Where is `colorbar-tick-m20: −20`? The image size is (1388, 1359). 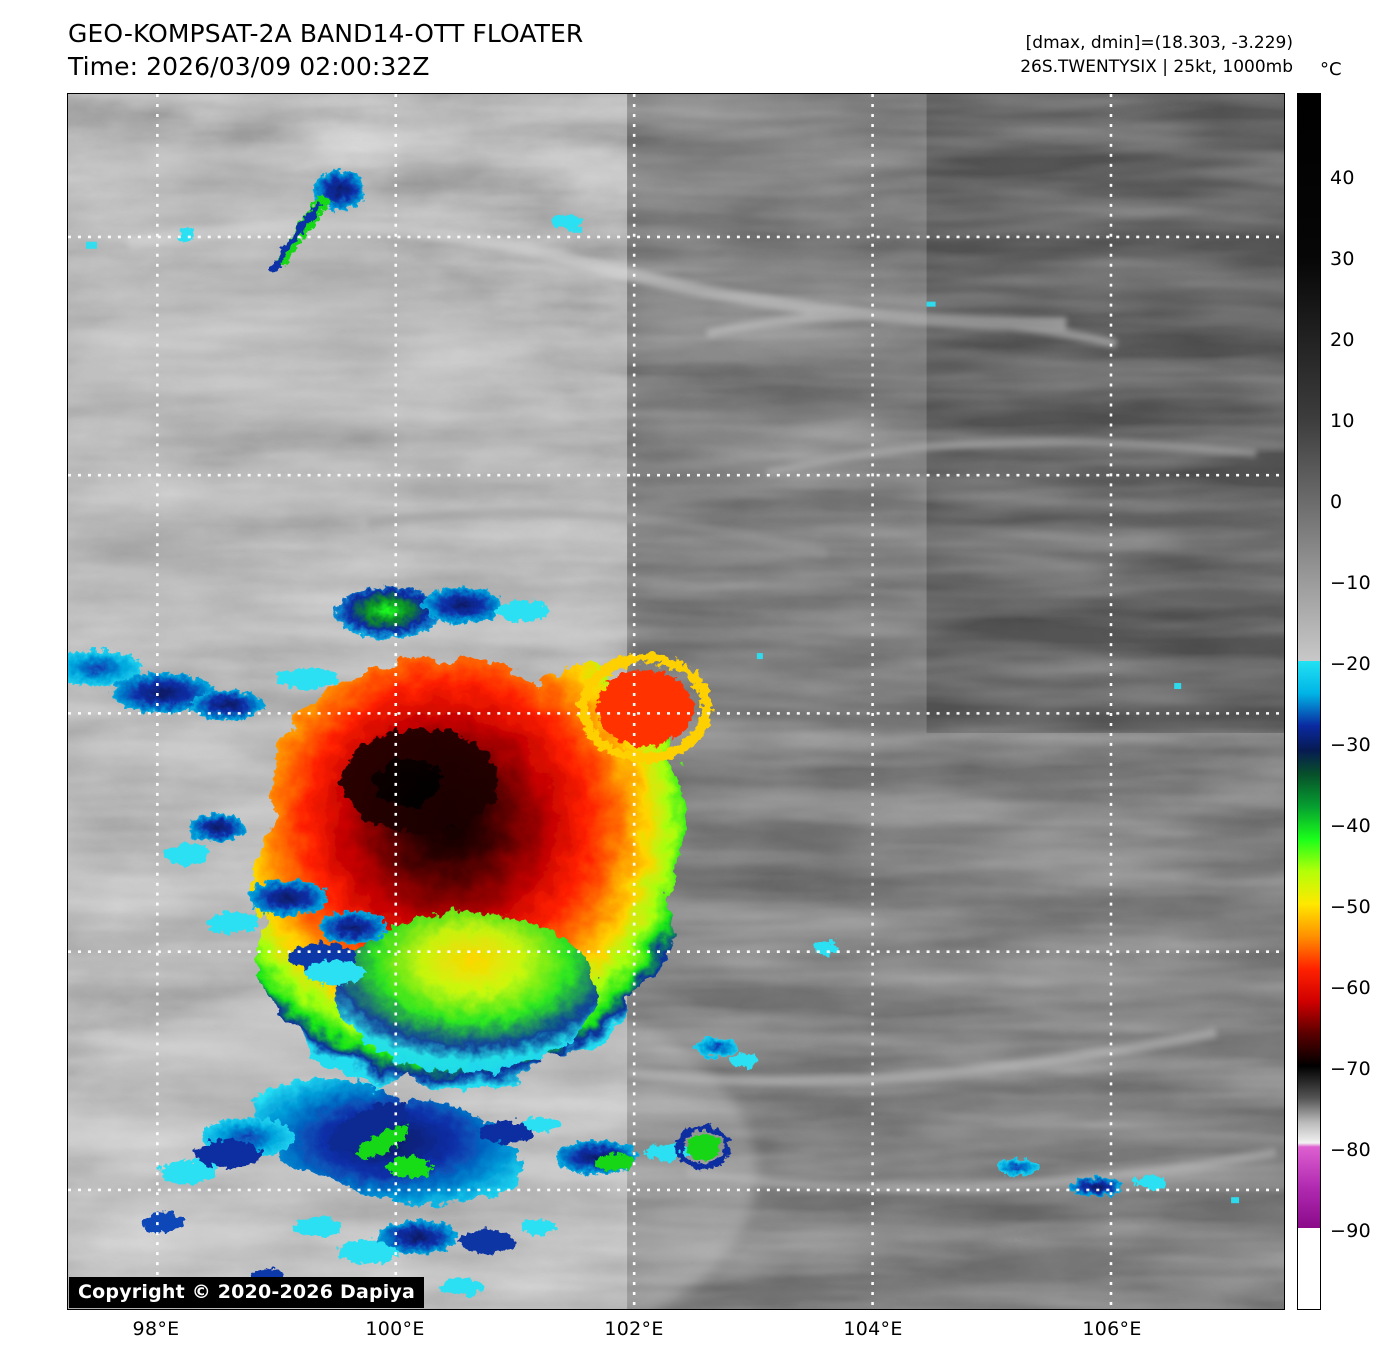 colorbar-tick-m20: −20 is located at coordinates (1350, 664).